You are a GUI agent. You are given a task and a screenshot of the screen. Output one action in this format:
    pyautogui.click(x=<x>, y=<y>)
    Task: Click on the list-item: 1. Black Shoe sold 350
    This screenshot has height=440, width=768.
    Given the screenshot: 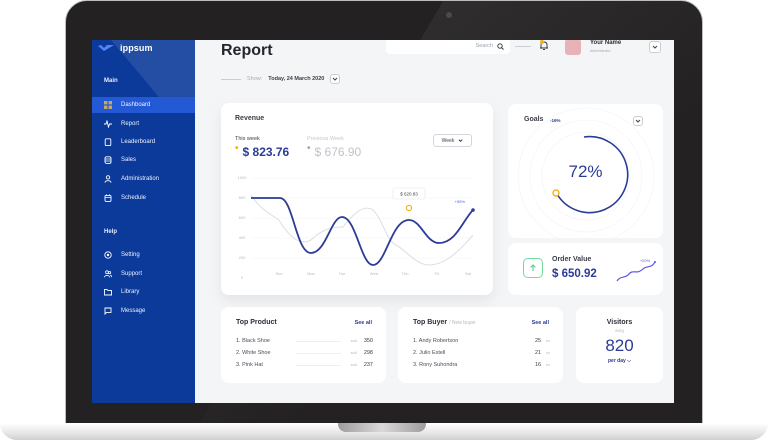 What is the action you would take?
    pyautogui.click(x=304, y=341)
    